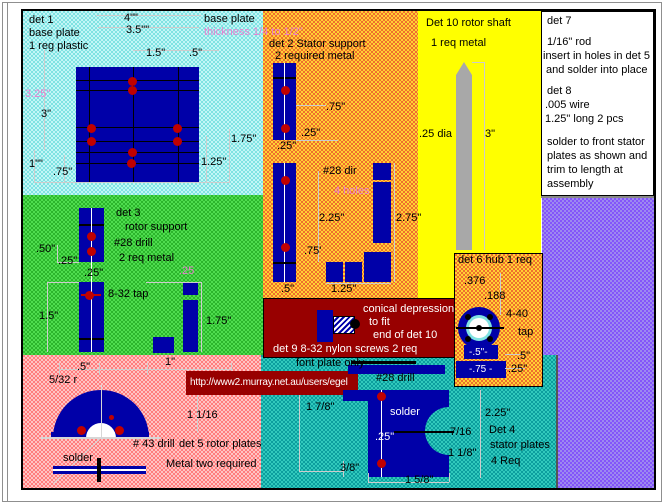 This screenshot has height=504, width=664. Describe the element at coordinates (385, 437) in the screenshot. I see `det4-dim-25: .25"` at that location.